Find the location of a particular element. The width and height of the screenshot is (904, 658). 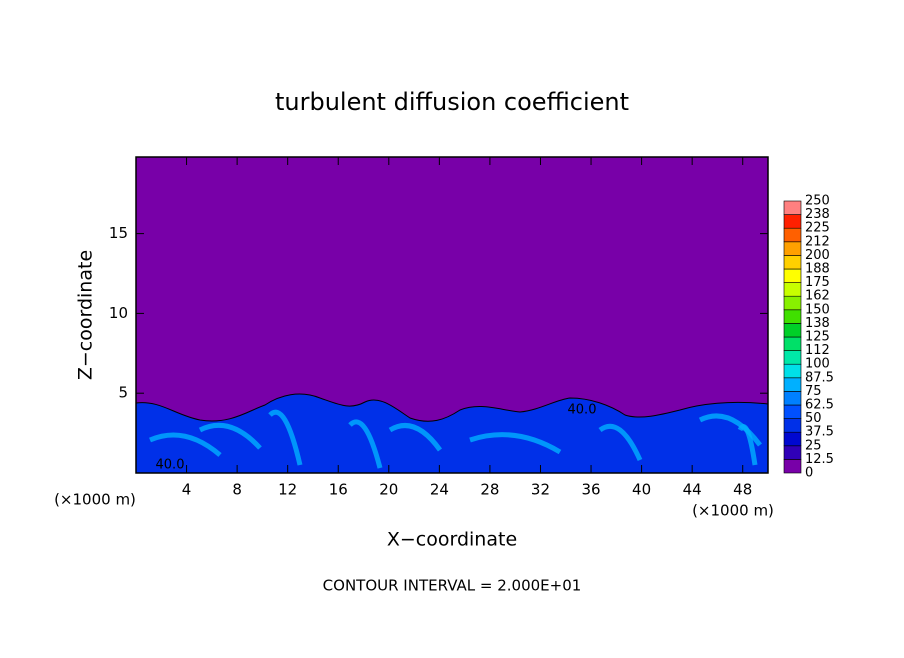

colorbar-label: 75 is located at coordinates (813, 391).